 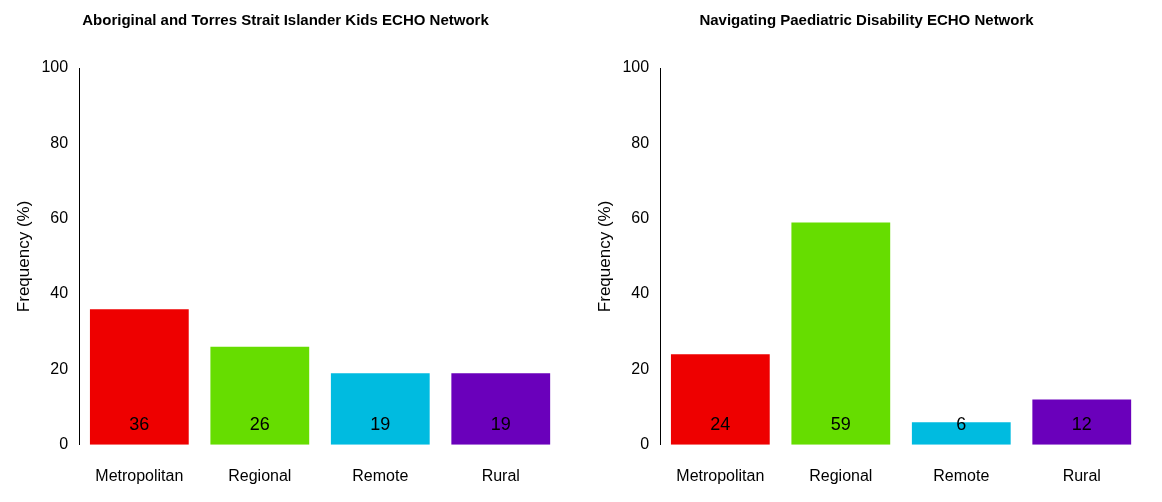 What do you see at coordinates (286, 20) in the screenshot?
I see `chart-title: Aboriginal and Torres Strait Islander Kids ECHO Network` at bounding box center [286, 20].